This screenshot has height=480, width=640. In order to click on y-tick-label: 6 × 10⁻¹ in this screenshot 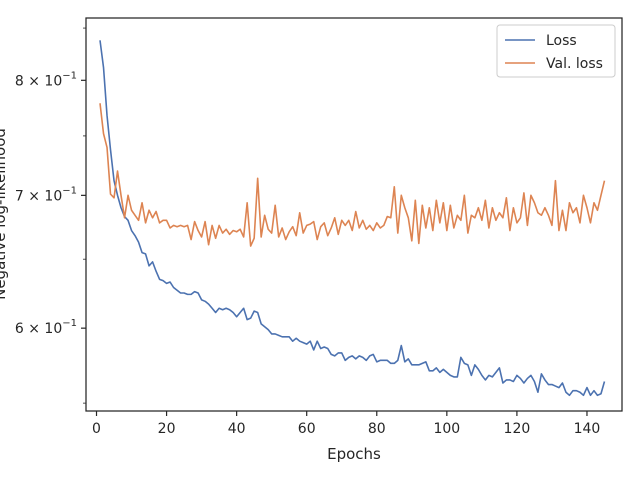, I will do `click(46, 327)`.